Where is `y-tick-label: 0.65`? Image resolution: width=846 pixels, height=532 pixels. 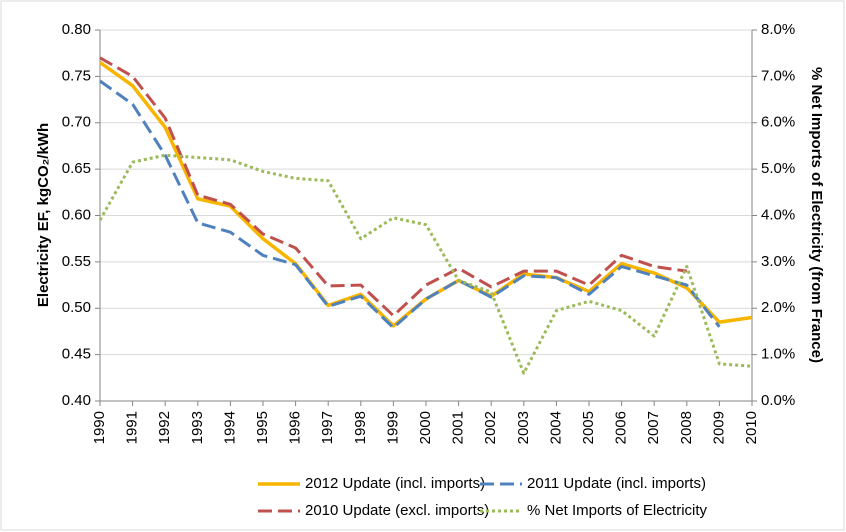
y-tick-label: 0.65 is located at coordinates (76, 168).